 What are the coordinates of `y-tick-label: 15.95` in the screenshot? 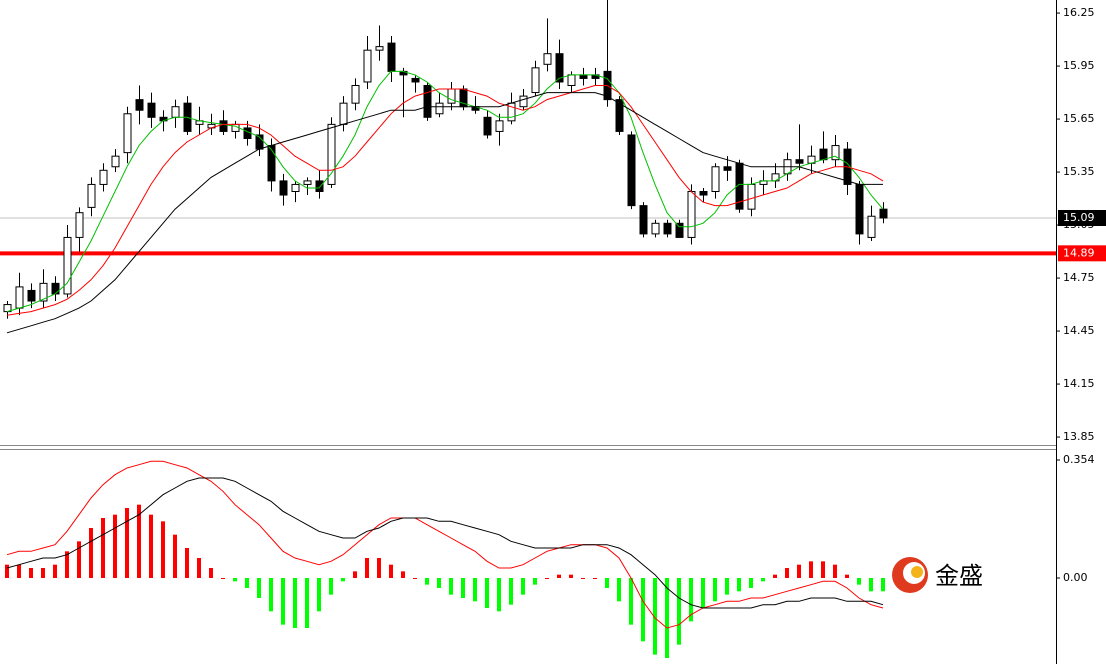 It's located at (1079, 65).